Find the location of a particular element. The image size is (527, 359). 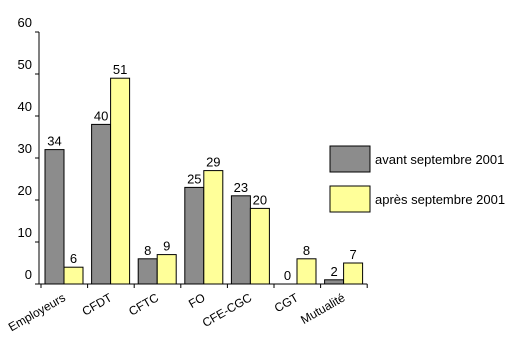

data-label: 34 is located at coordinates (54, 141).